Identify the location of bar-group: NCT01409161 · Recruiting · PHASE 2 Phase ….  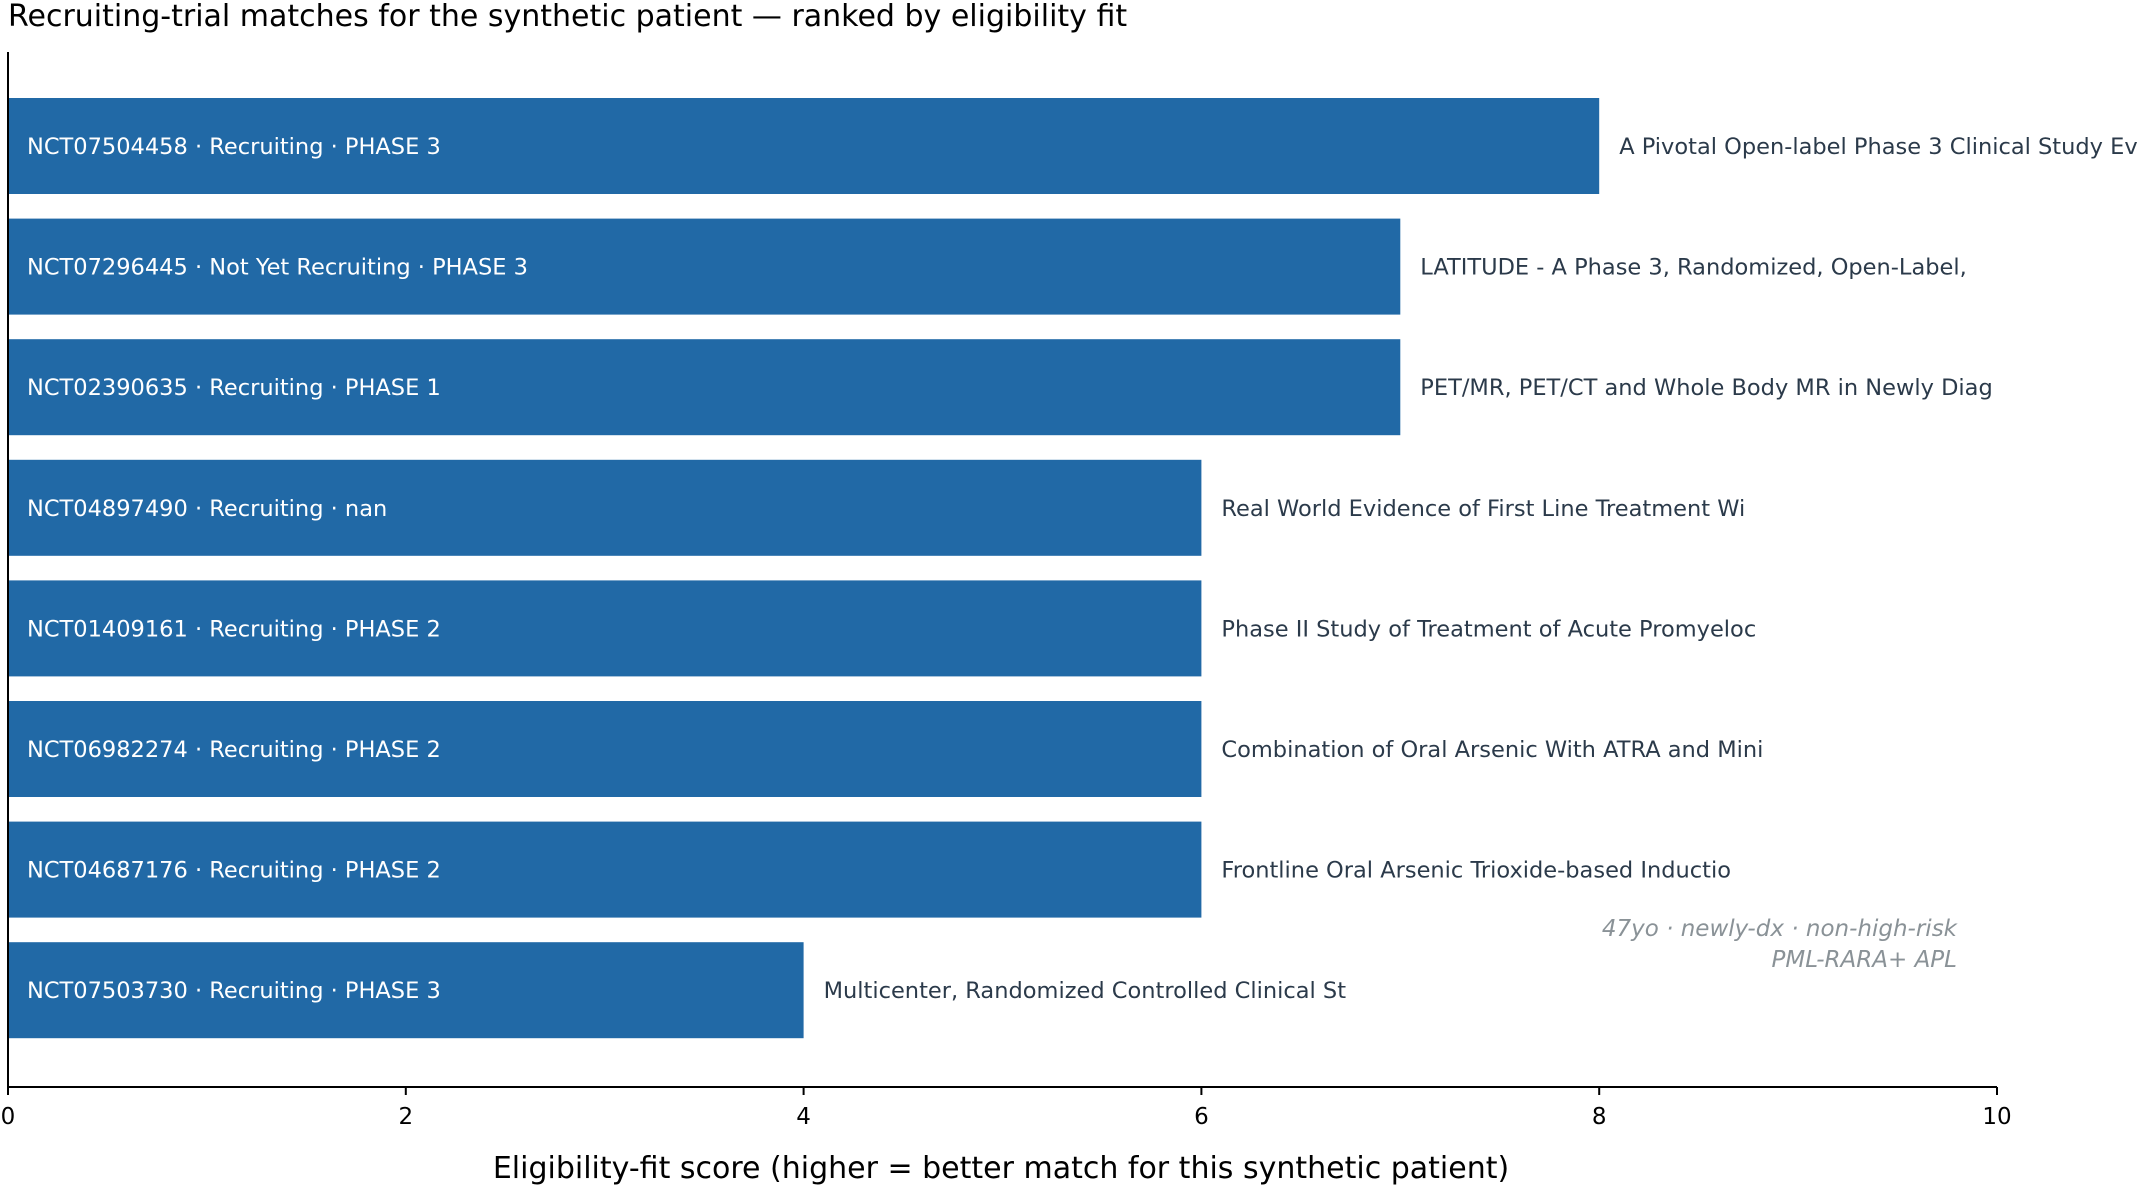
(882, 628).